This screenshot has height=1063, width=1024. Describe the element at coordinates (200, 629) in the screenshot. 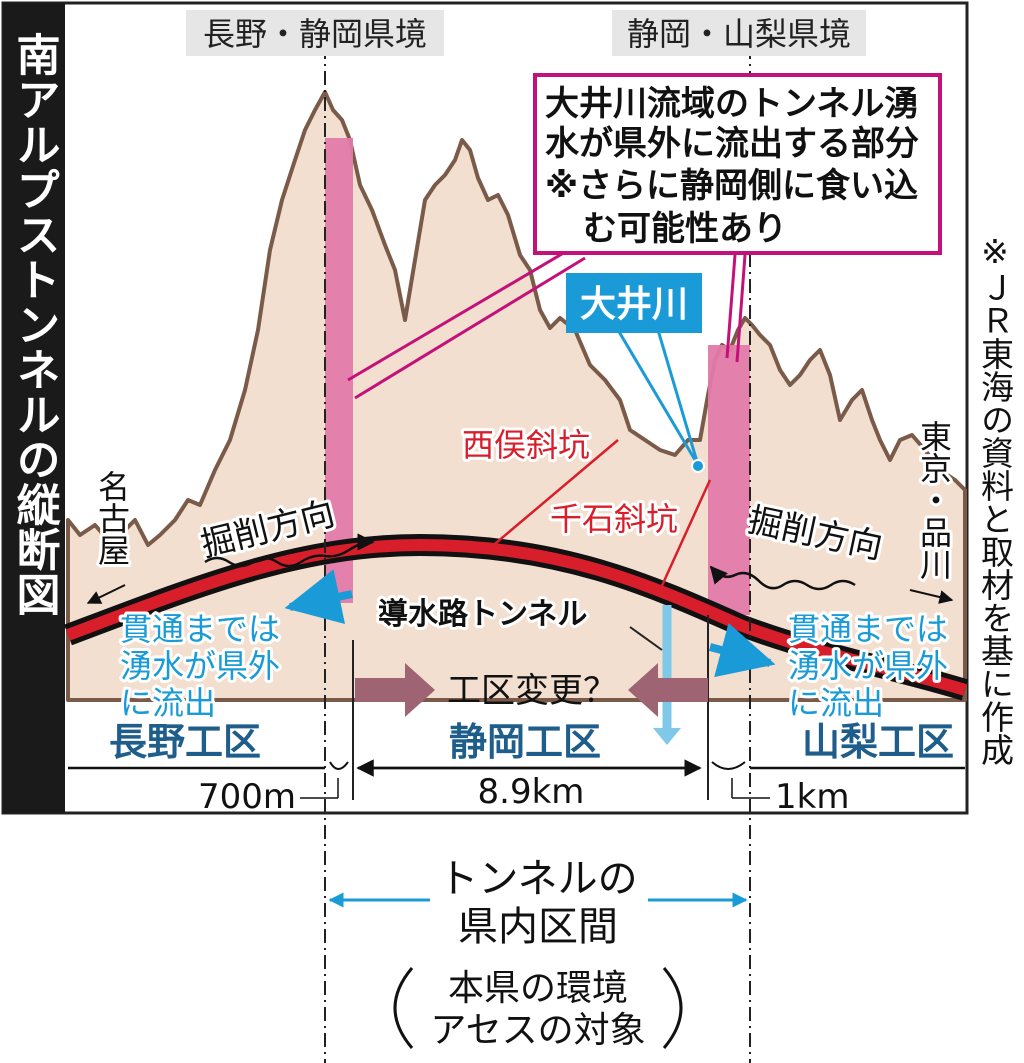

I see `outflow-left-line-1: 貫通までは` at that location.